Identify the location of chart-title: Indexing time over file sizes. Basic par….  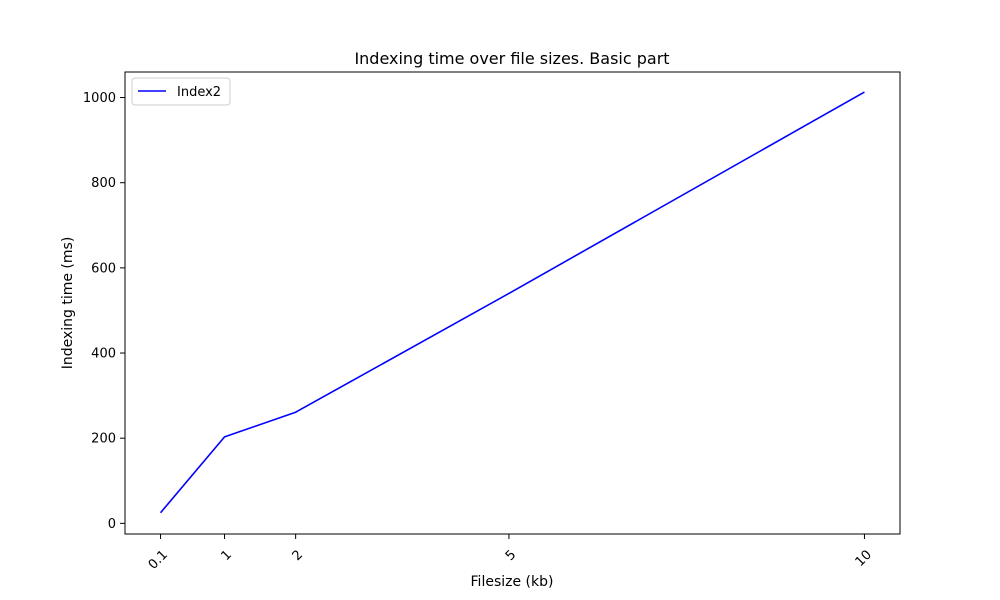
(511, 58).